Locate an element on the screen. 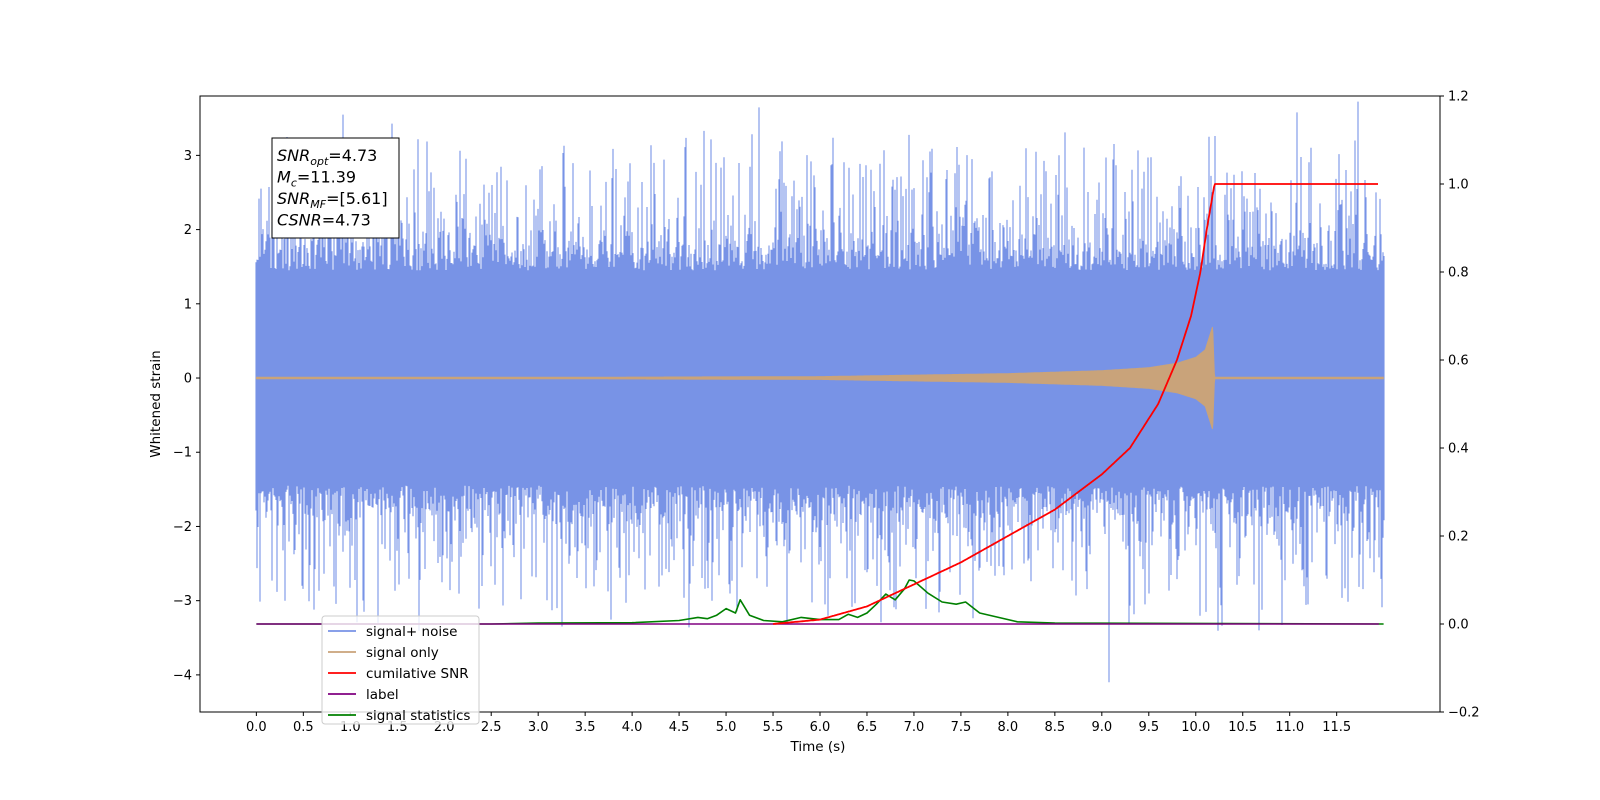 The image size is (1600, 800). info-box-frame is located at coordinates (335, 188).